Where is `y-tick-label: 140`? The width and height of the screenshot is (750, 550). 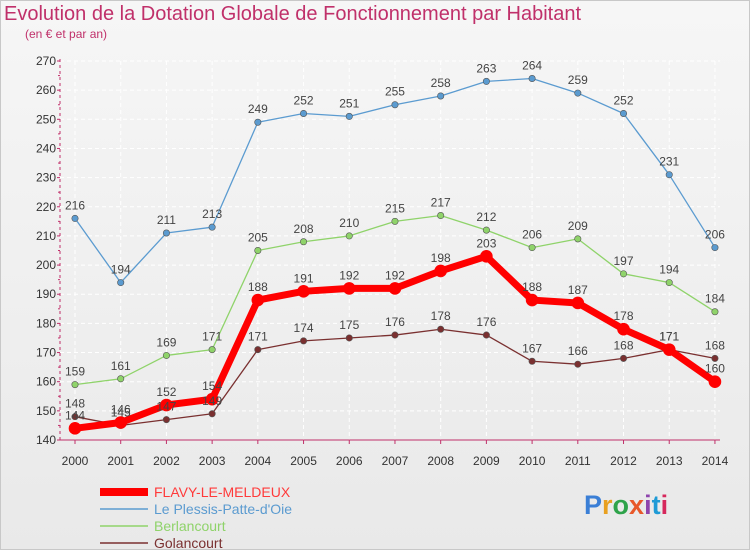 y-tick-label: 140 is located at coordinates (46, 440).